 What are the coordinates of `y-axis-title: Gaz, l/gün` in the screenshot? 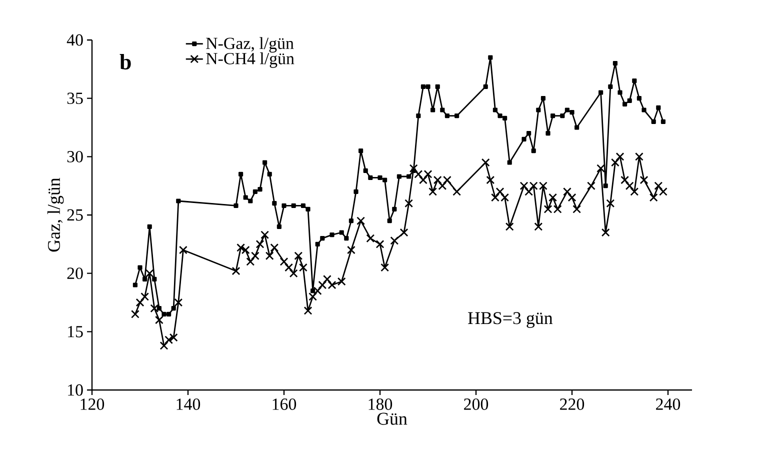 It's located at (55, 215).